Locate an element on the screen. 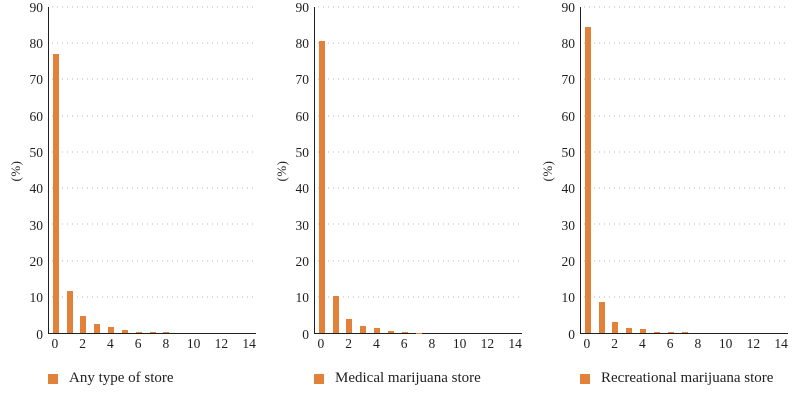 The width and height of the screenshot is (796, 403). y-axis-title: (%) is located at coordinates (547, 170).